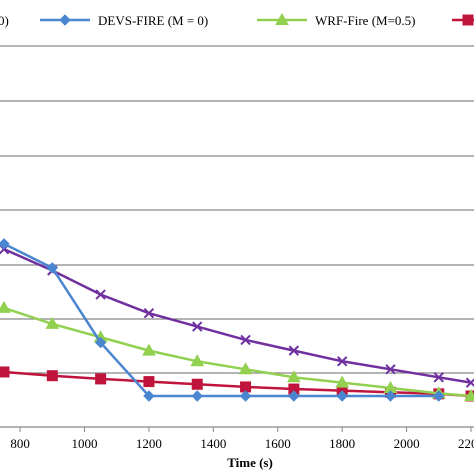 The image size is (474, 474). Describe the element at coordinates (250, 462) in the screenshot. I see `x-axis-title: Time (s)` at that location.